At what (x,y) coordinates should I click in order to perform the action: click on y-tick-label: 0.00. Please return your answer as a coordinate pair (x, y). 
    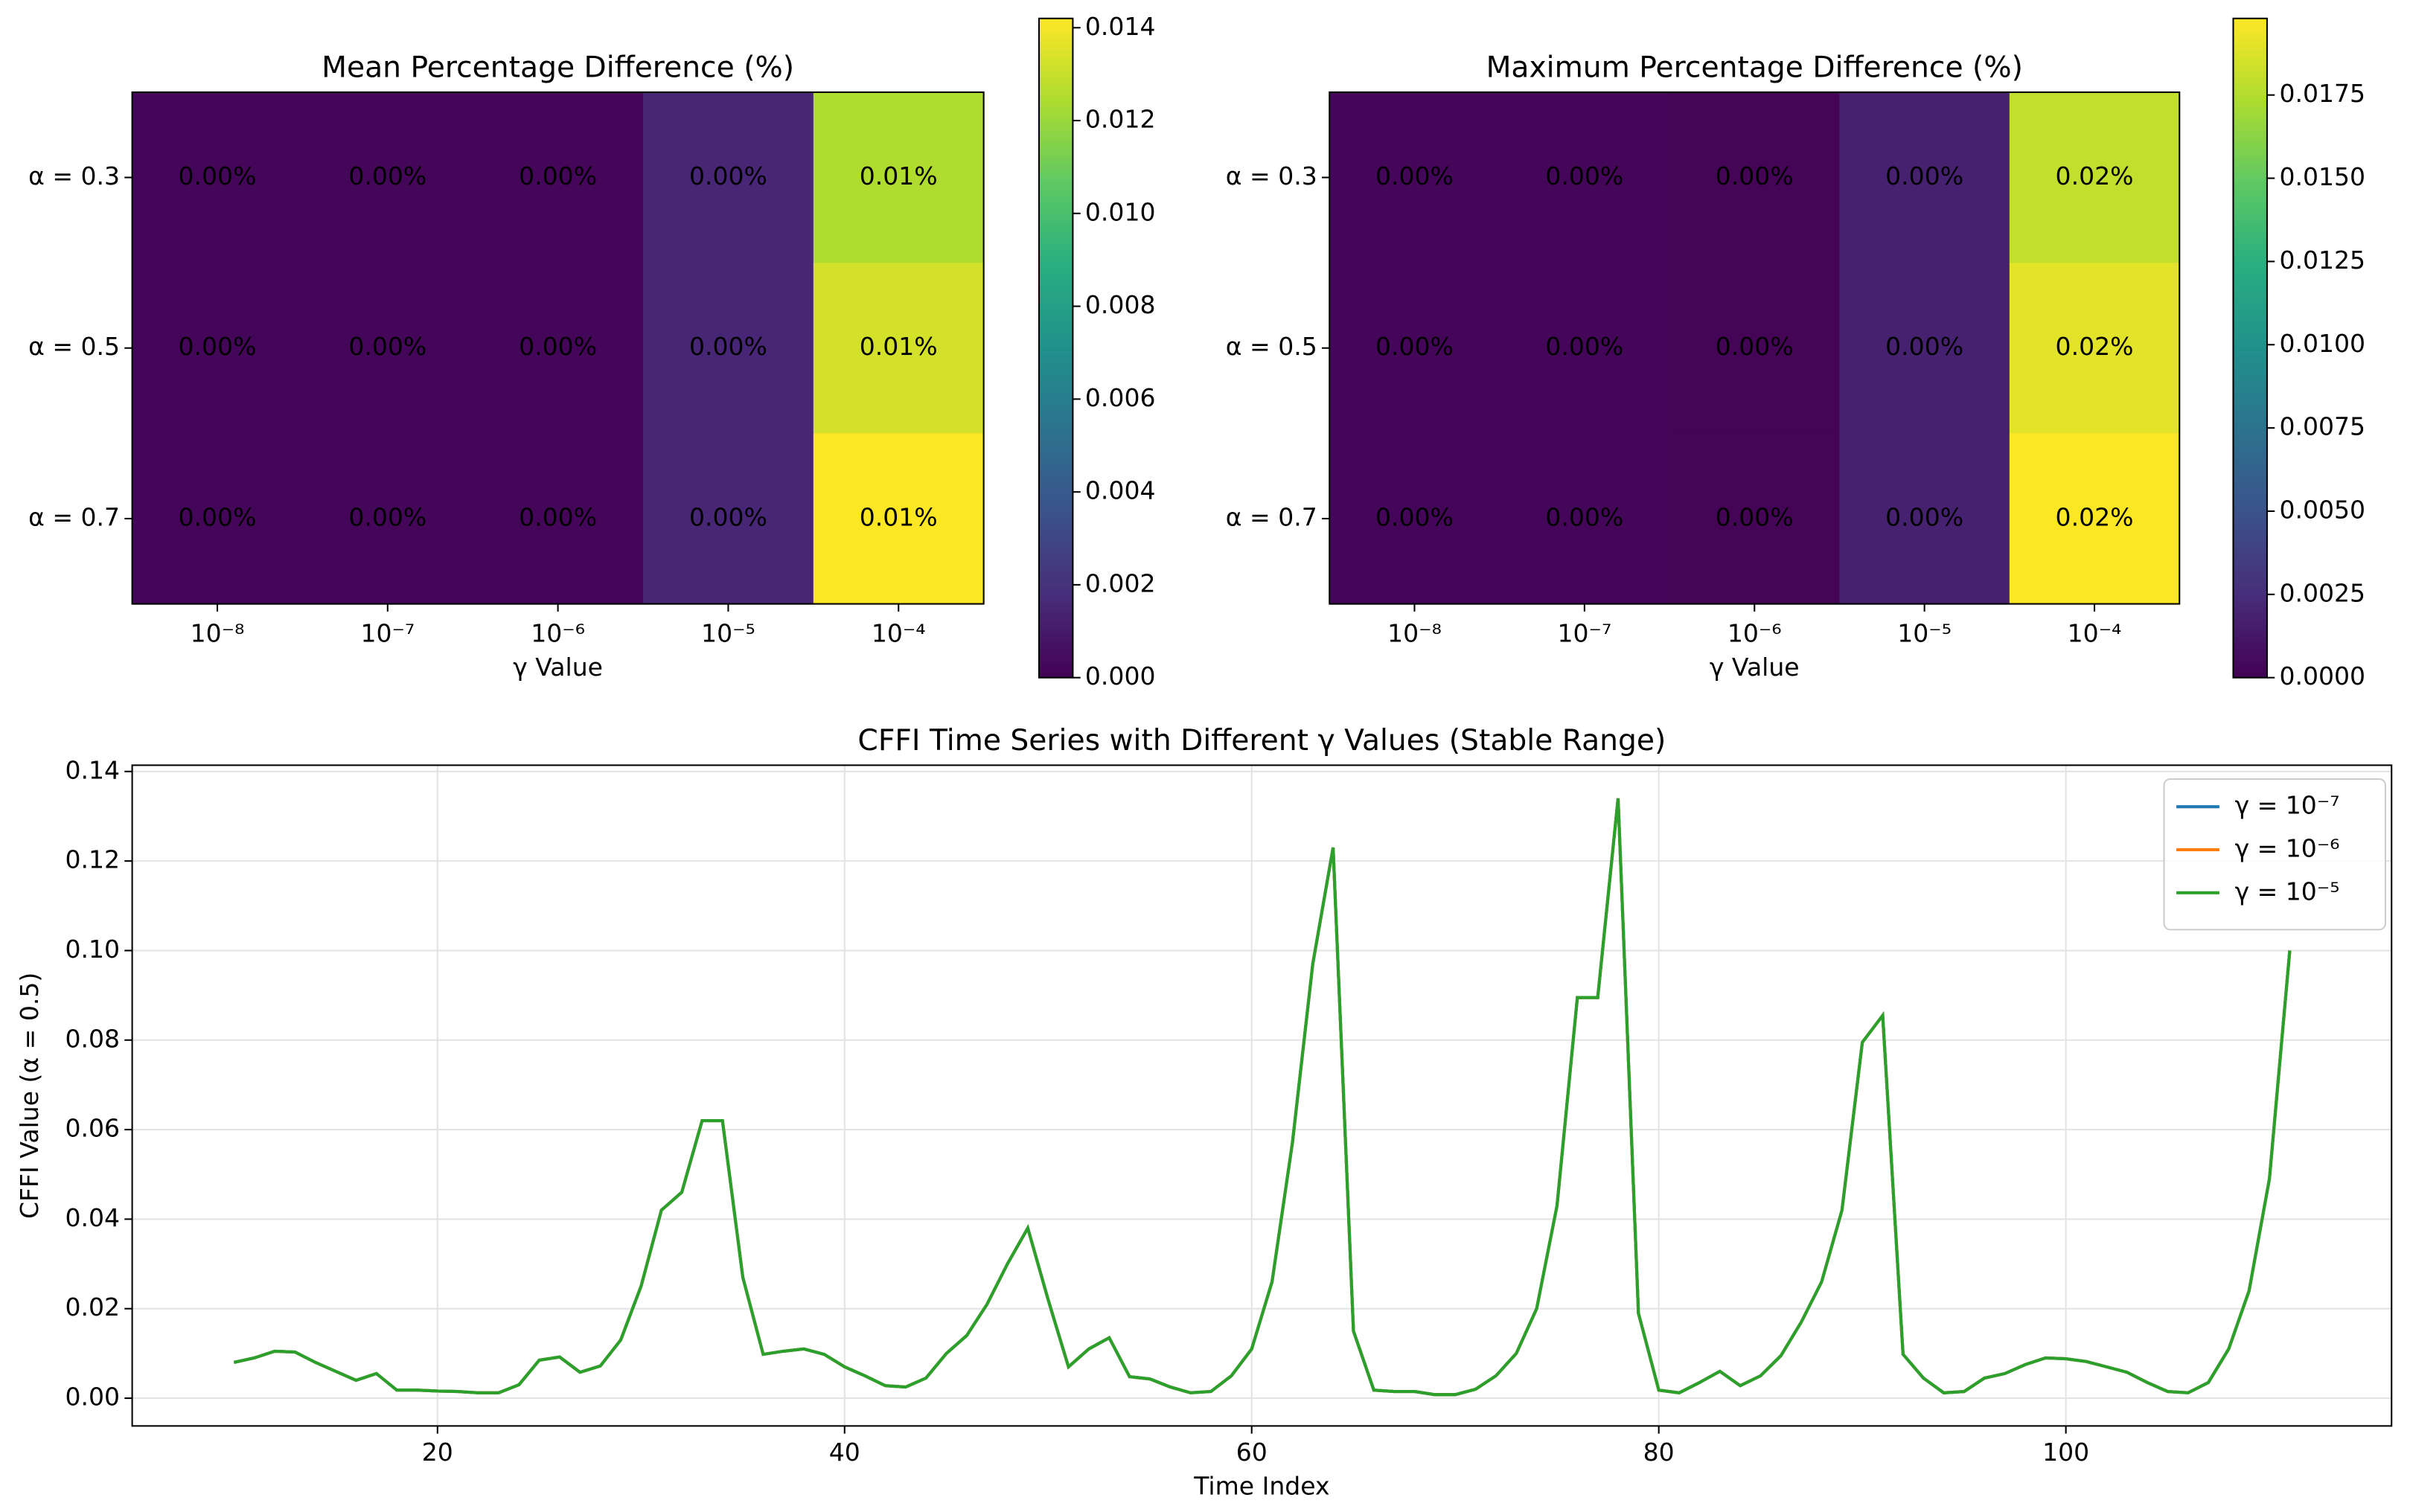
    Looking at the image, I should click on (93, 1397).